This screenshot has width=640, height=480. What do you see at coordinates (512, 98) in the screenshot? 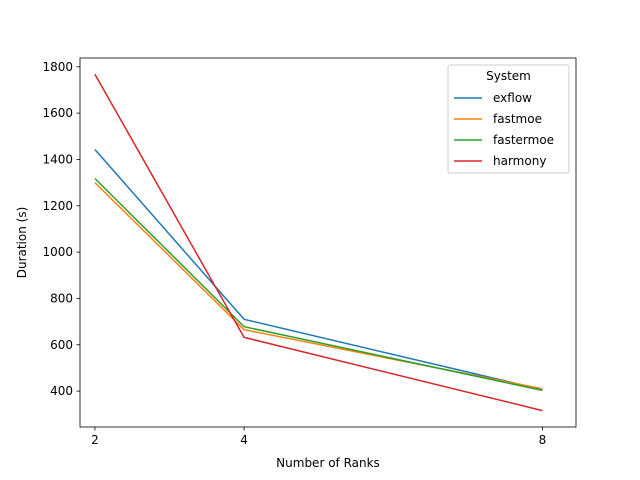
I see `legend-label-exflow: exflow` at bounding box center [512, 98].